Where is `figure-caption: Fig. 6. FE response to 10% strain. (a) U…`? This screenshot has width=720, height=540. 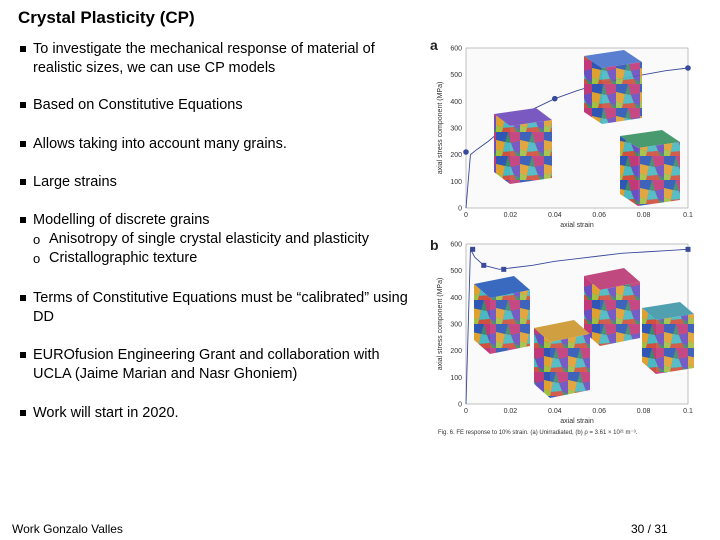 figure-caption: Fig. 6. FE response to 10% strain. (a) U… is located at coordinates (538, 433).